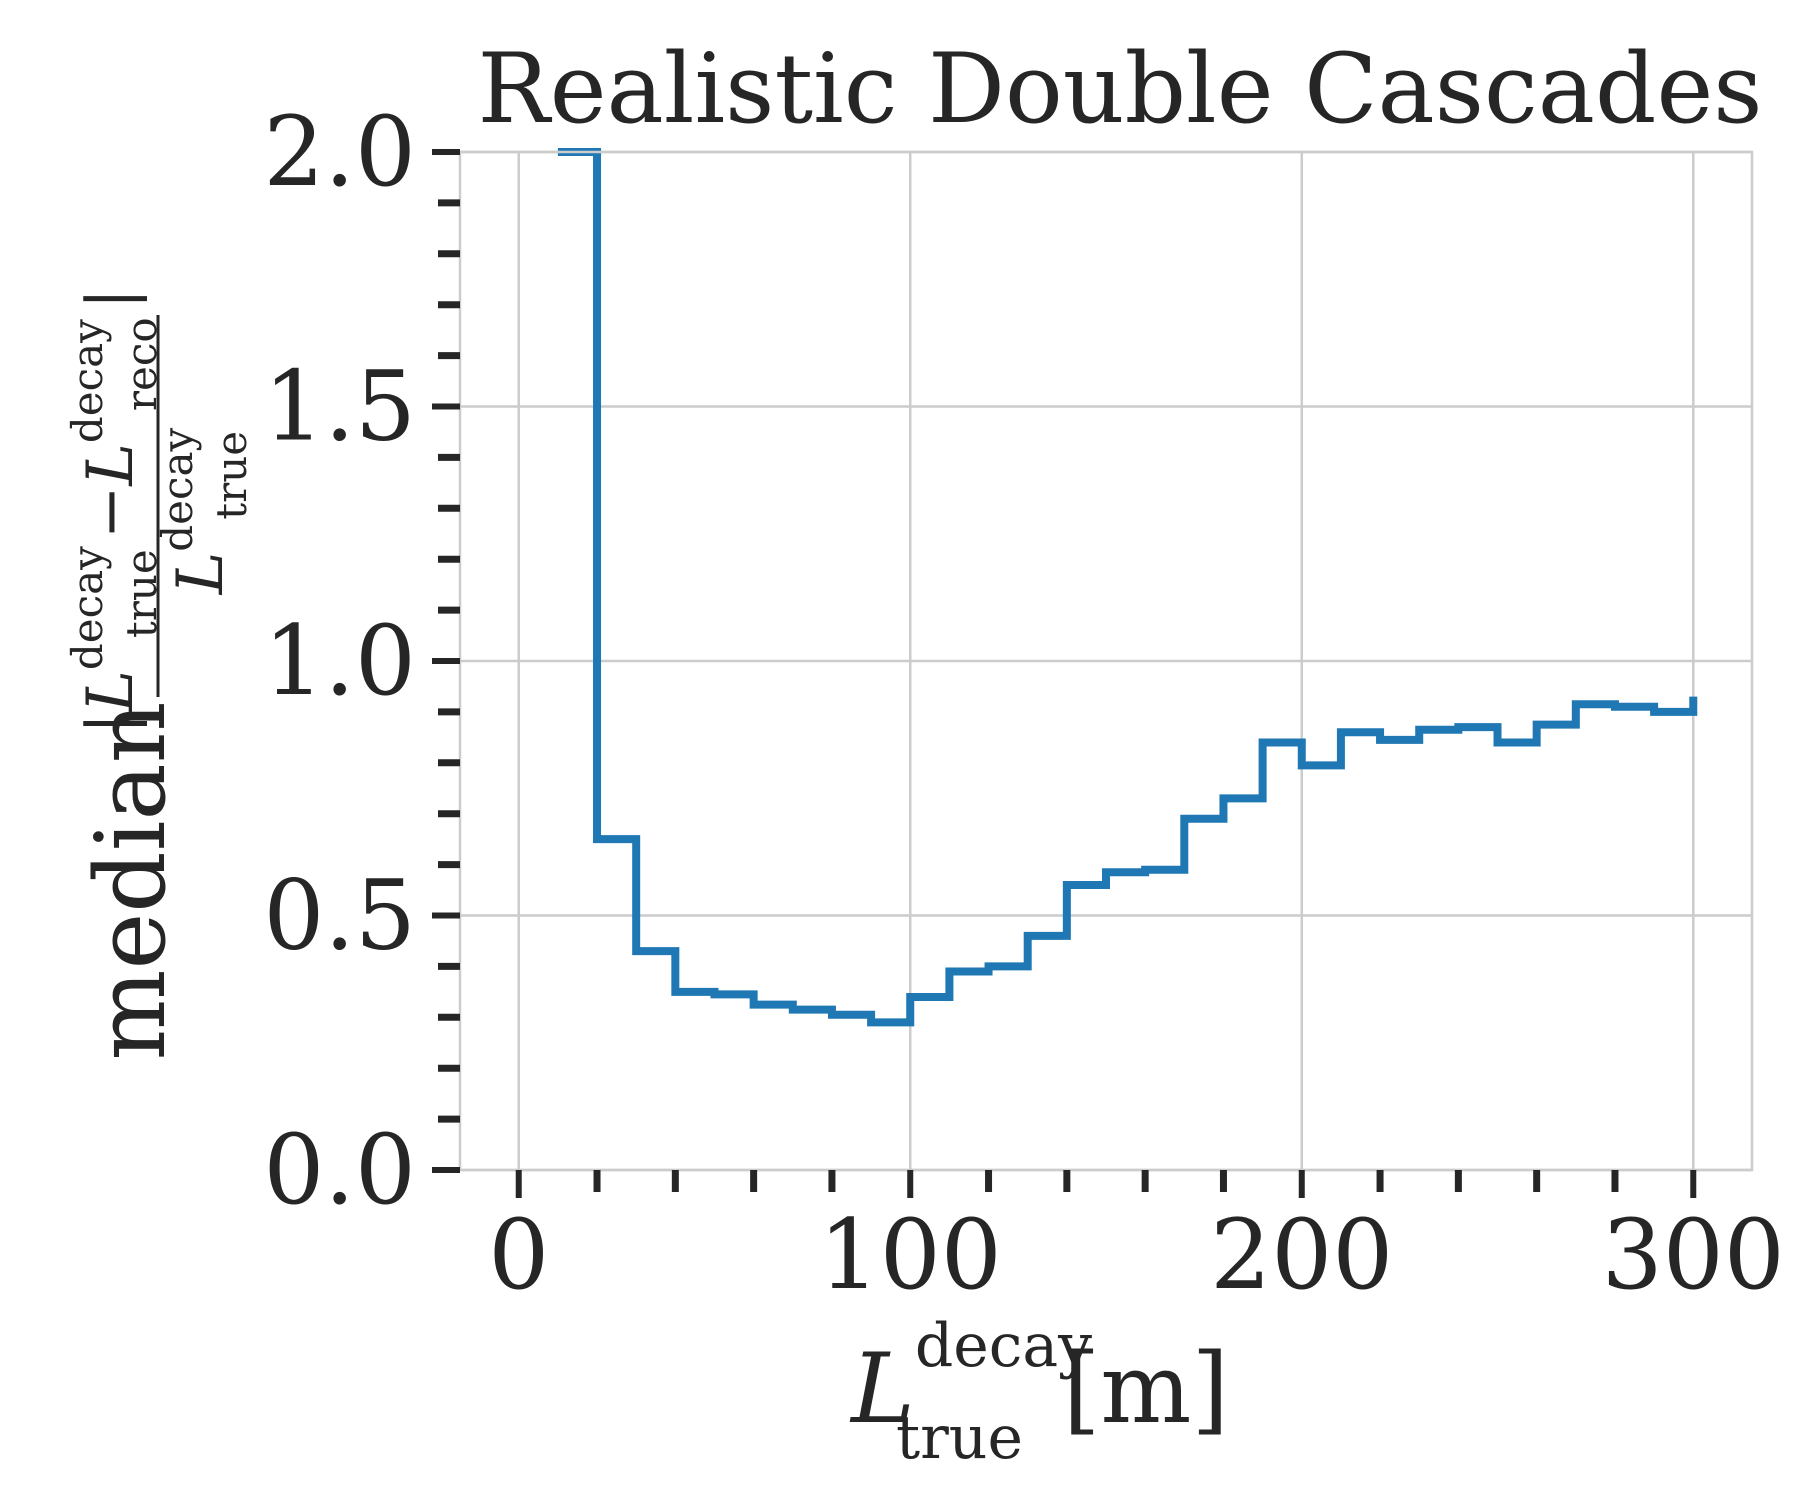 This screenshot has height=1500, width=1800. I want to click on x-label-sup: decay, so click(1003, 1346).